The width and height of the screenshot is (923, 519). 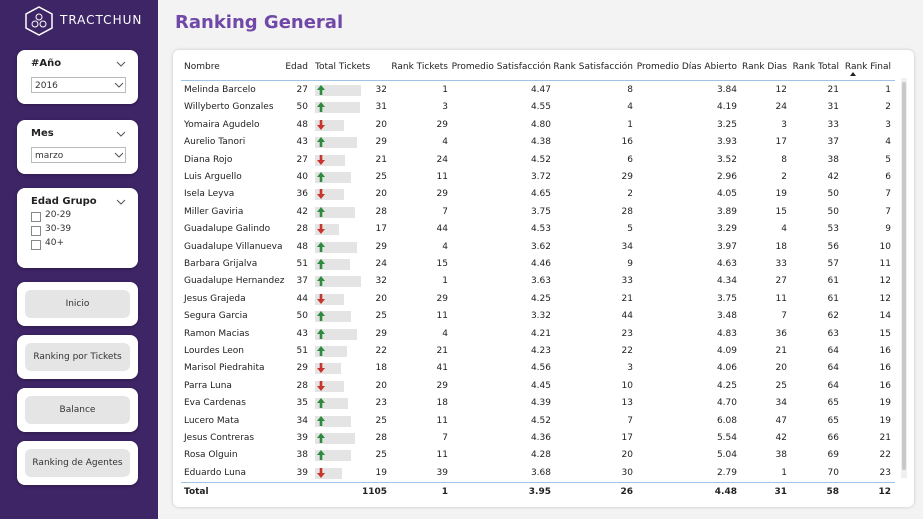 What do you see at coordinates (78, 85) in the screenshot?
I see `dropdown: 2016` at bounding box center [78, 85].